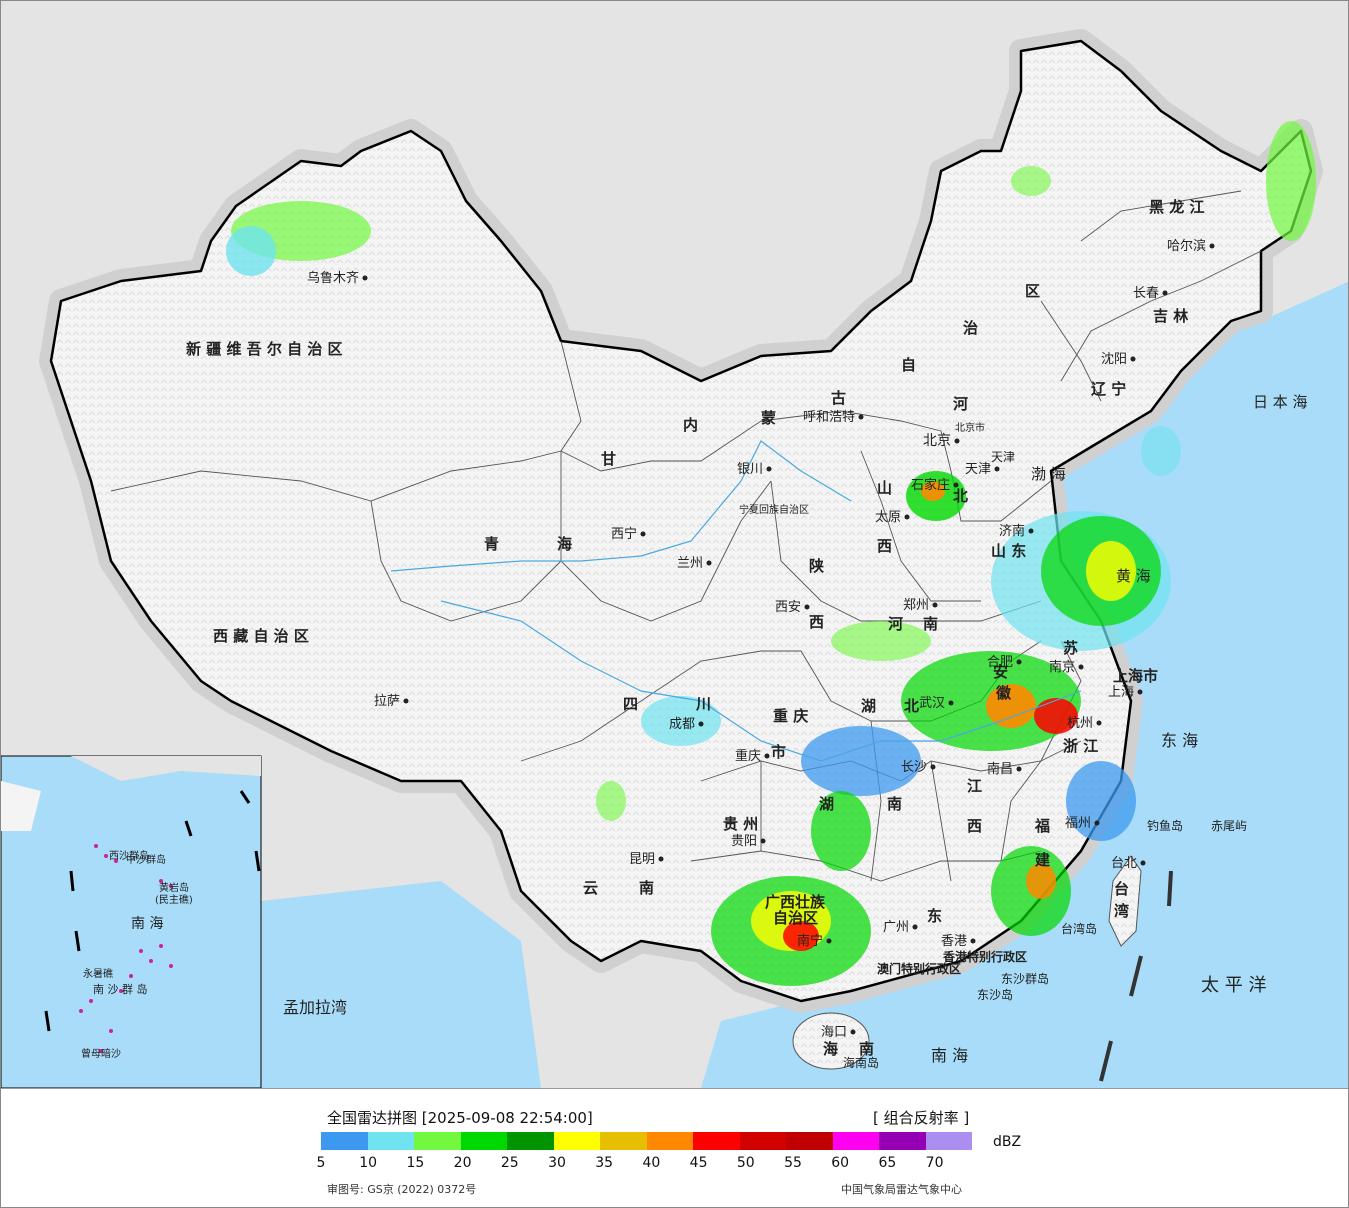 This screenshot has width=1349, height=1208. What do you see at coordinates (1135, 676) in the screenshot?
I see `province-label-shanghai: 上海市` at bounding box center [1135, 676].